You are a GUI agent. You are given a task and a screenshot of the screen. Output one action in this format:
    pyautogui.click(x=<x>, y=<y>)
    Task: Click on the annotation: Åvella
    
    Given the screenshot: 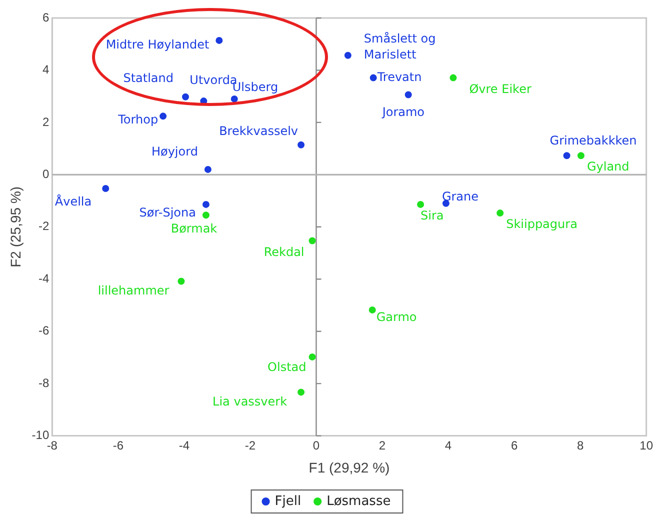 What is the action you would take?
    pyautogui.click(x=73, y=201)
    